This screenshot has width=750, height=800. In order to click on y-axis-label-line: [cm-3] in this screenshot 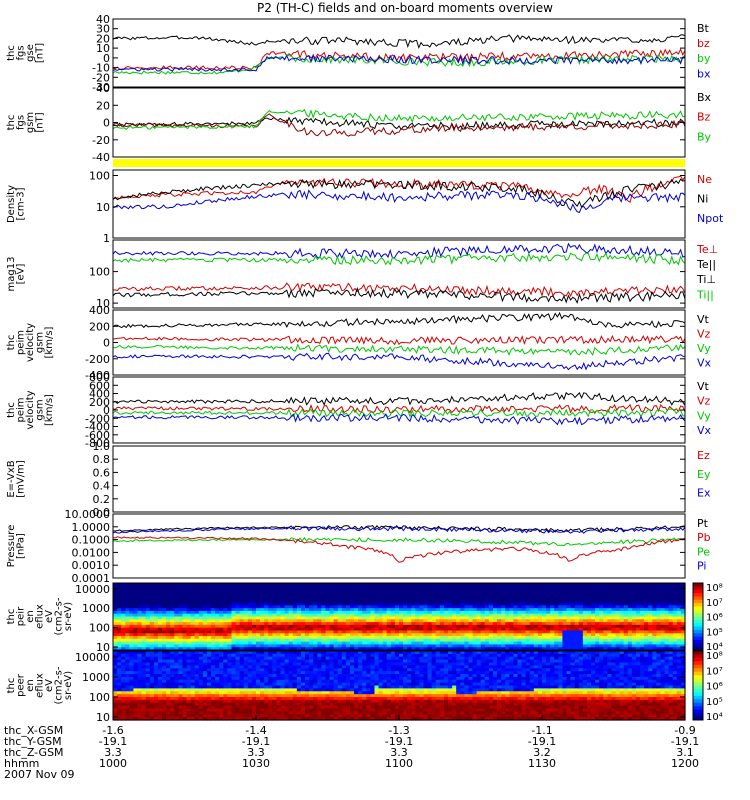, I will do `click(21, 203)`.